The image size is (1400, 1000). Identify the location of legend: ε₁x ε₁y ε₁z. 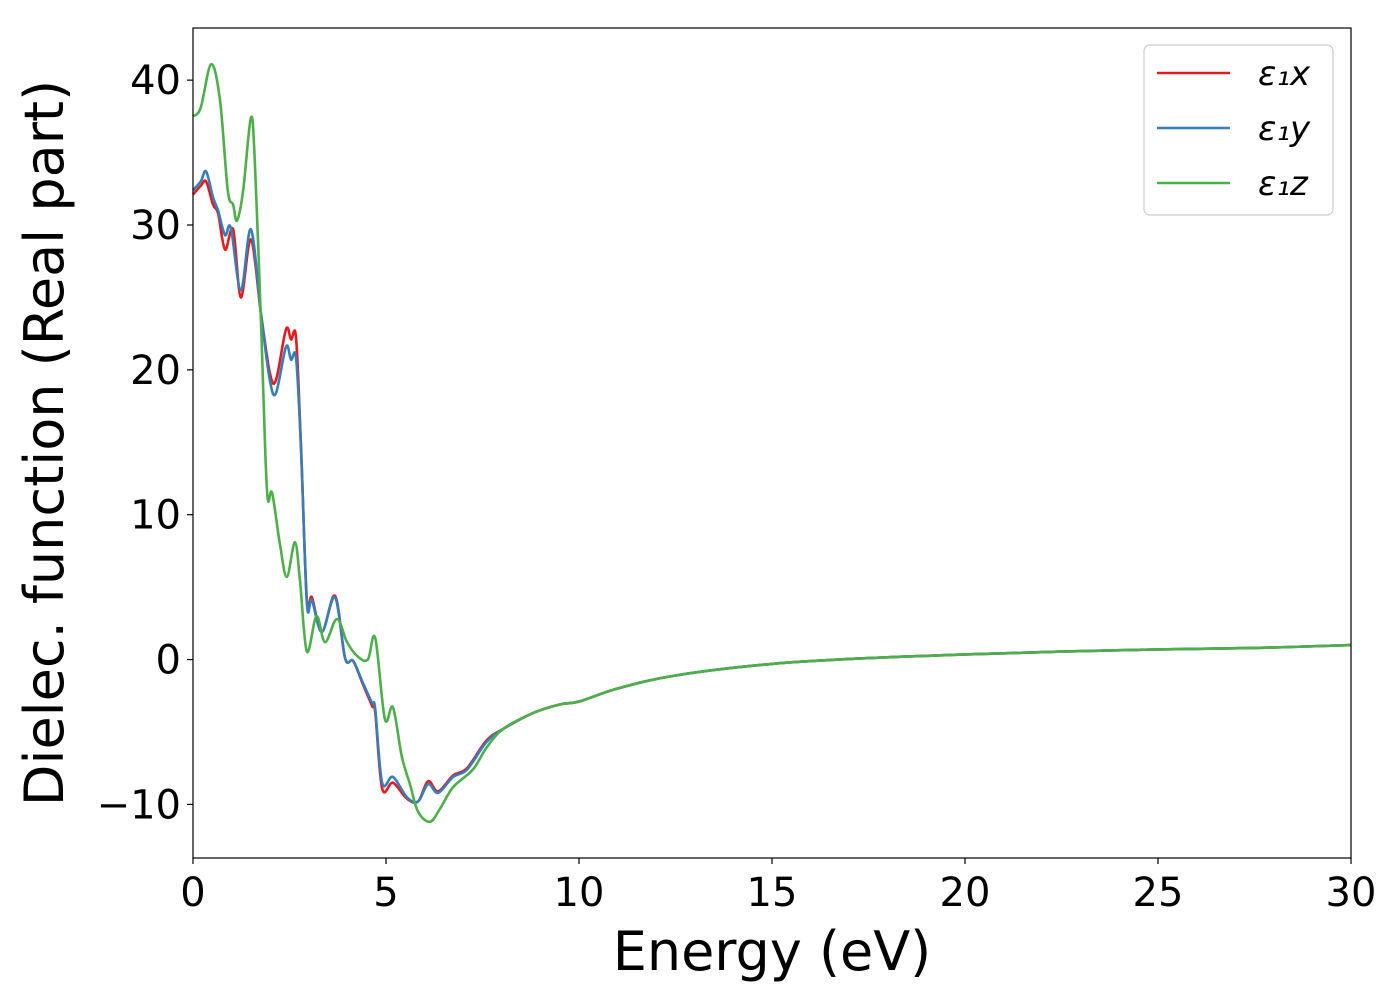
(1238, 130).